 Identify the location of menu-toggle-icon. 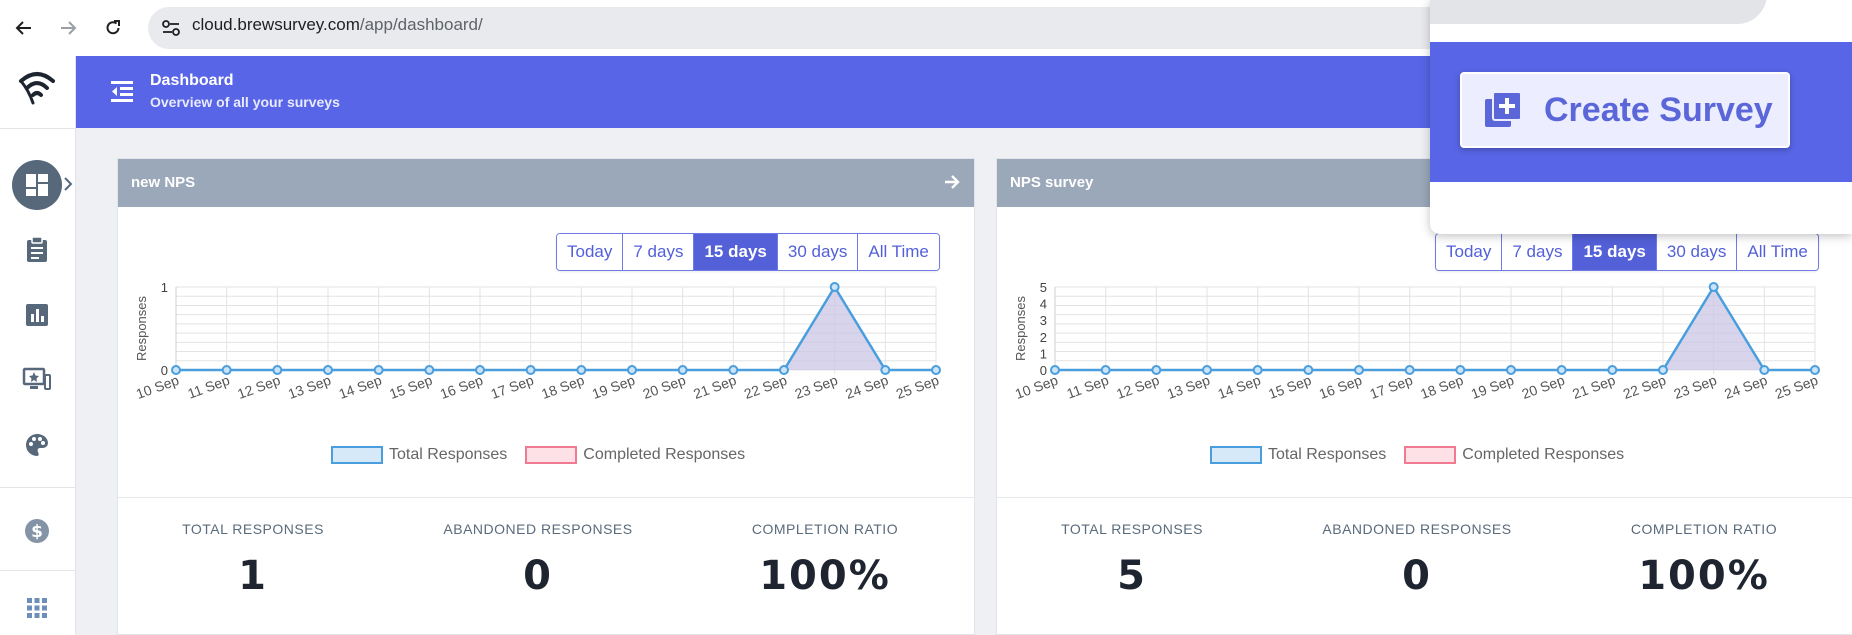
(122, 93).